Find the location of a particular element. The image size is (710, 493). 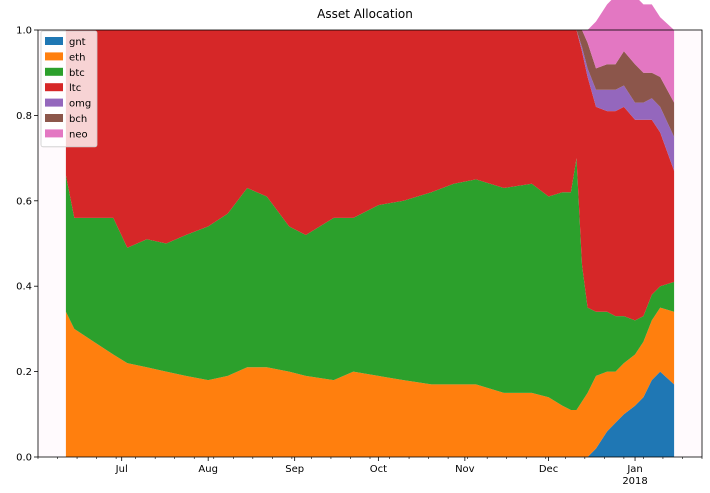

x-tick-sublabel: 2018 is located at coordinates (634, 481).